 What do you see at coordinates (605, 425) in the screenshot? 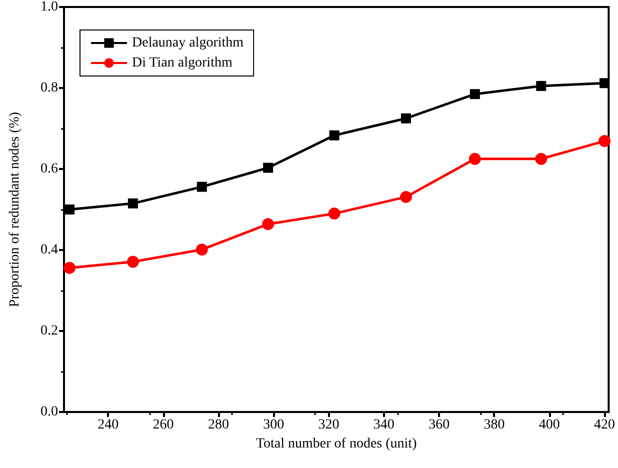
I see `x-tick-label: 420` at bounding box center [605, 425].